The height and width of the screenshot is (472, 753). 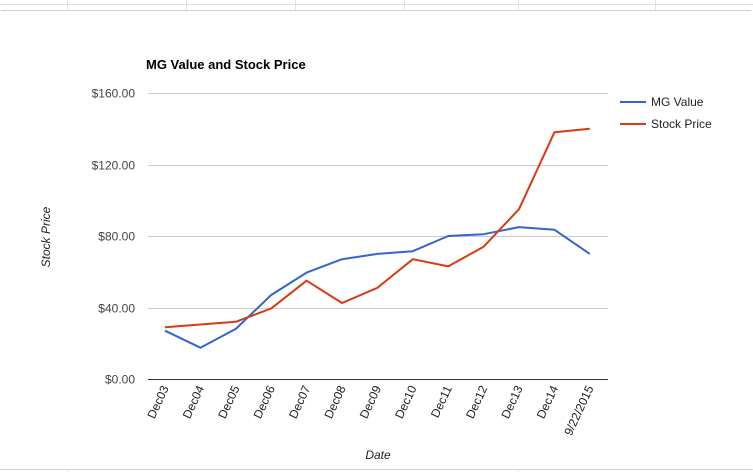 I want to click on legend-swatch-stock-price, so click(x=633, y=124).